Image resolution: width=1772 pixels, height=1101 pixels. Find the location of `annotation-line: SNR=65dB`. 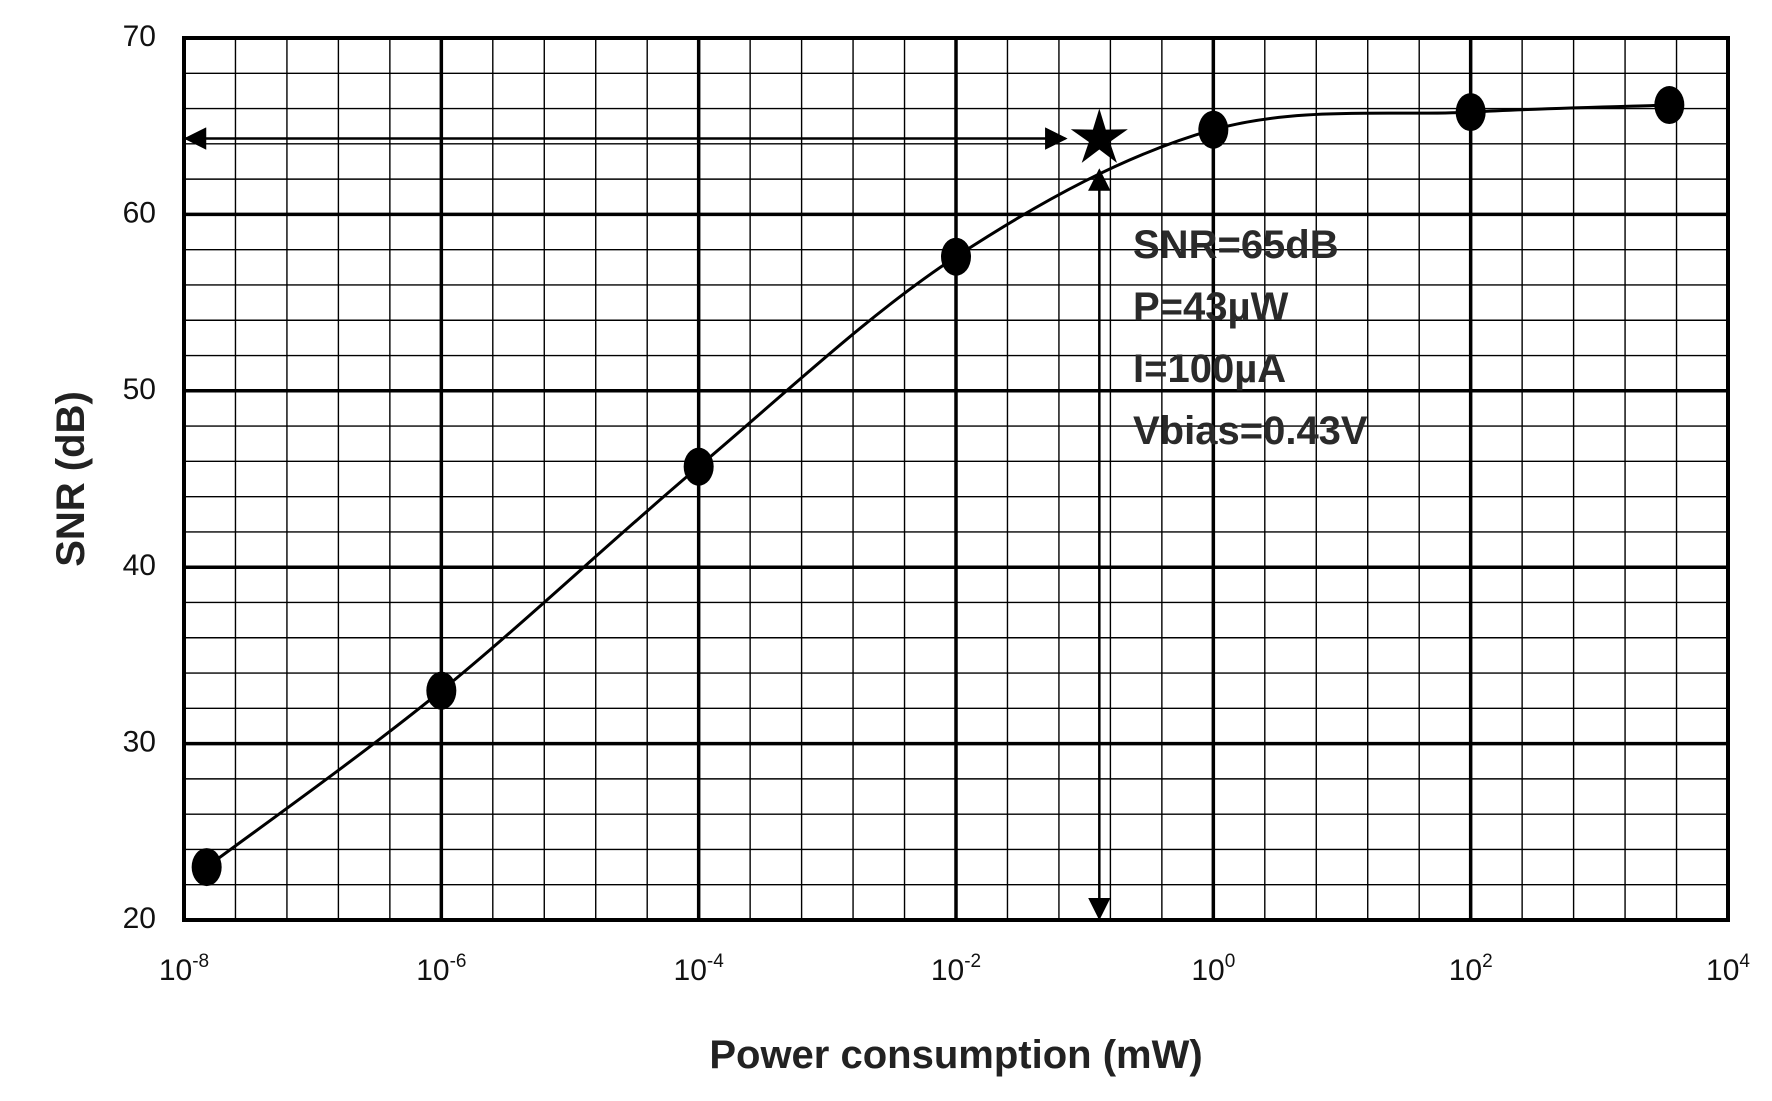

annotation-line: SNR=65dB is located at coordinates (1236, 245).